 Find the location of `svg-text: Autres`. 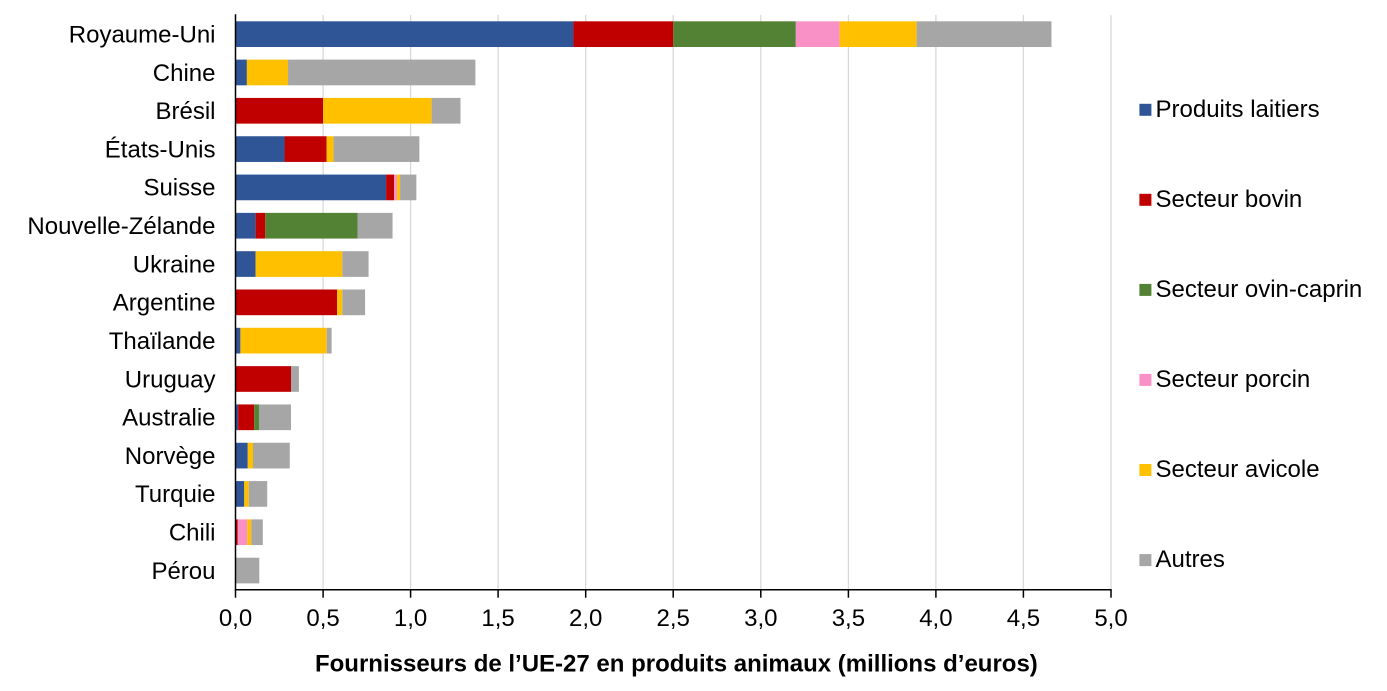

svg-text: Autres is located at coordinates (1190, 559).